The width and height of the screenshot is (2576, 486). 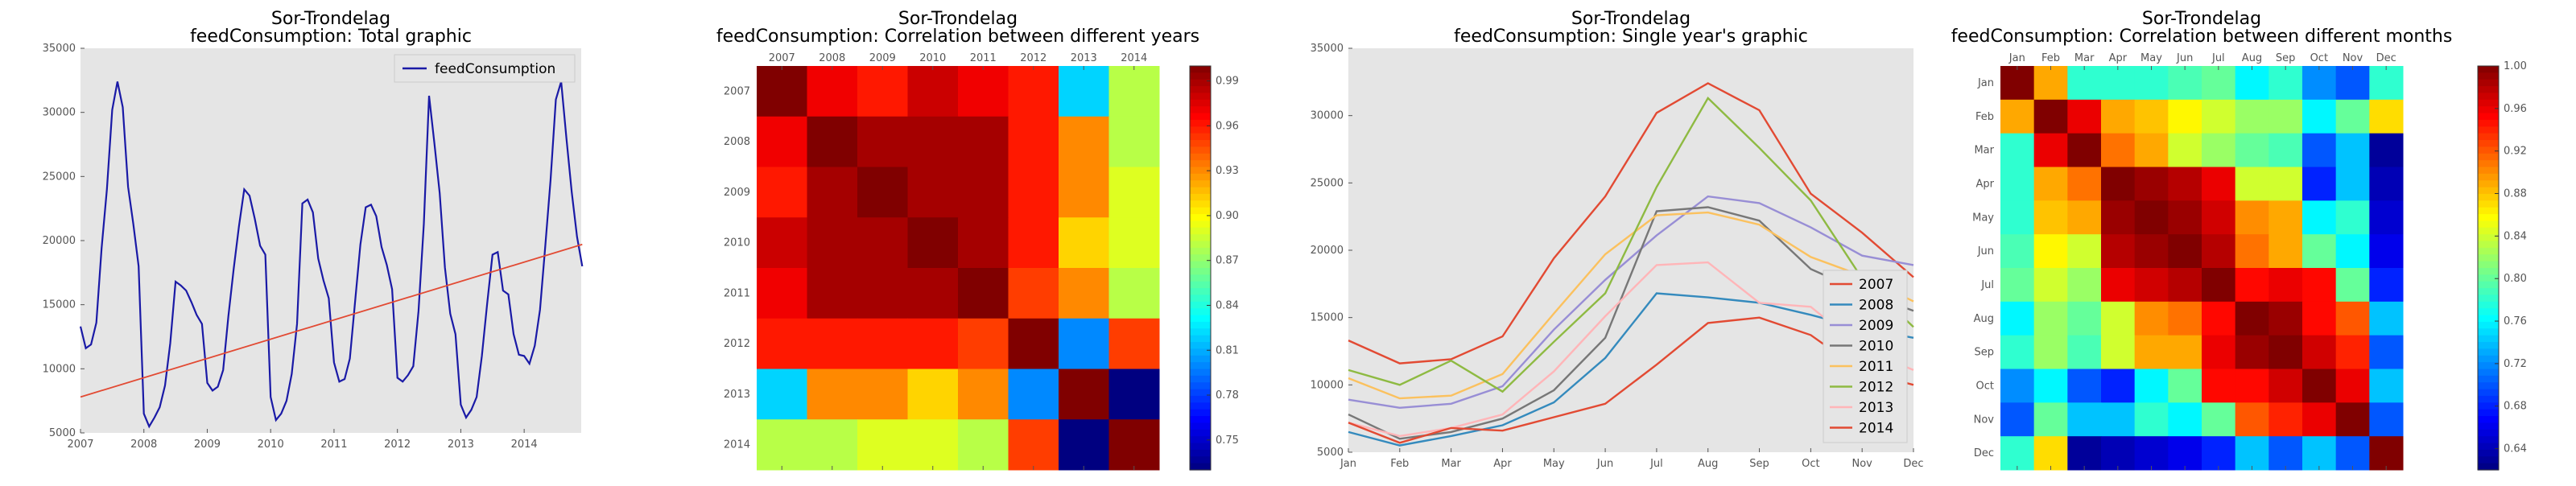 I want to click on y-tick-label: 35000, so click(x=1327, y=49).